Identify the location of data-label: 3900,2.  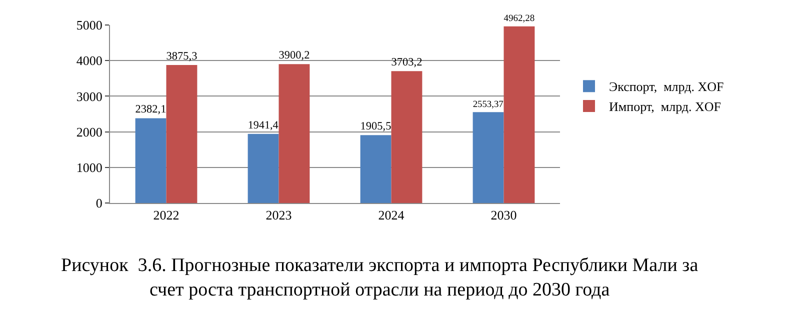
(294, 56).